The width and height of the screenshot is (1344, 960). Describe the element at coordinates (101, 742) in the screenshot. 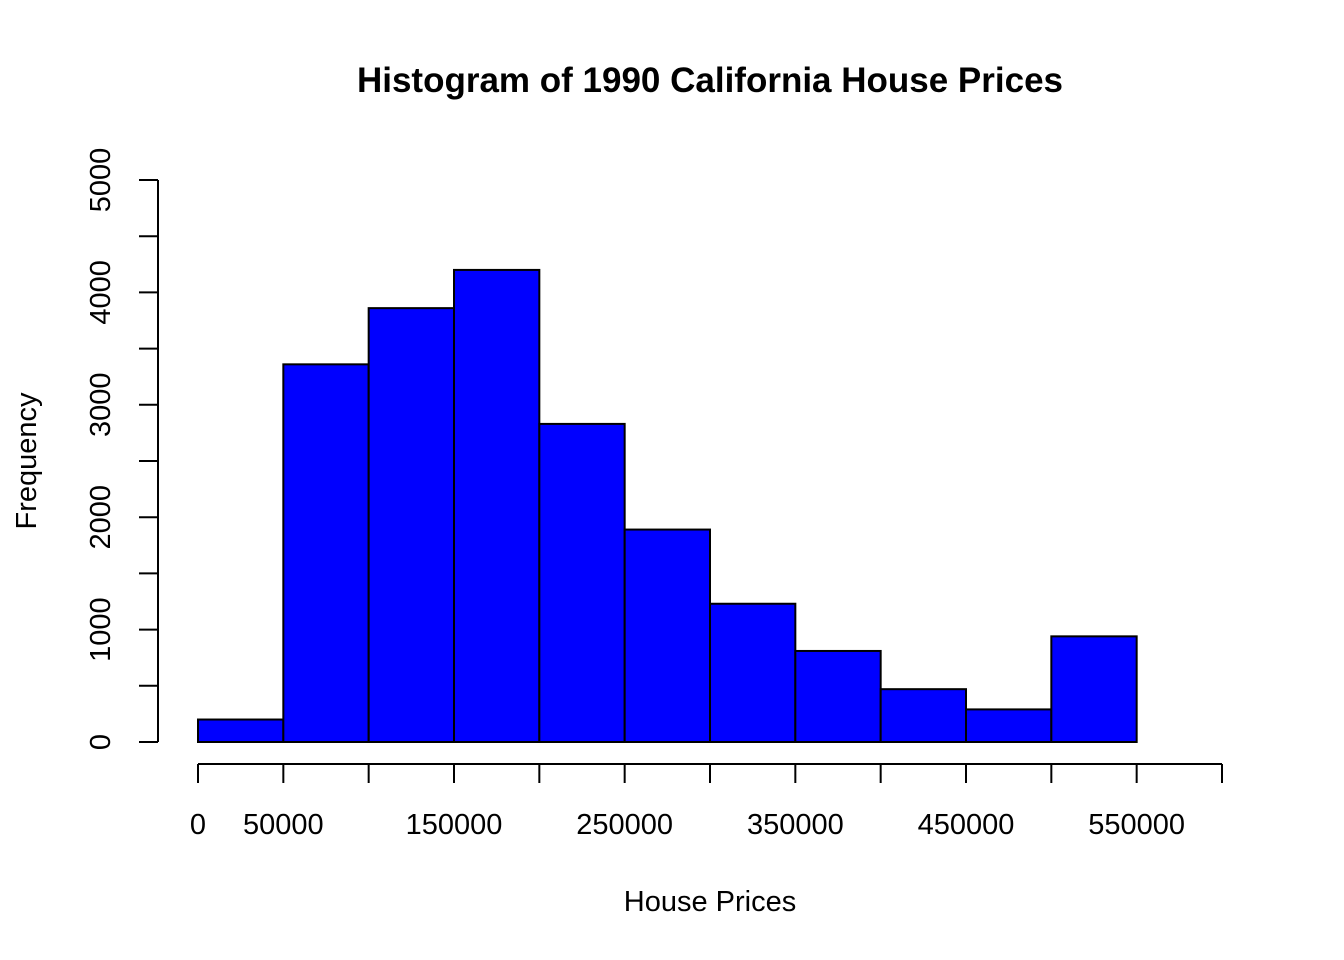

I see `y-tick-label-0: 0` at that location.